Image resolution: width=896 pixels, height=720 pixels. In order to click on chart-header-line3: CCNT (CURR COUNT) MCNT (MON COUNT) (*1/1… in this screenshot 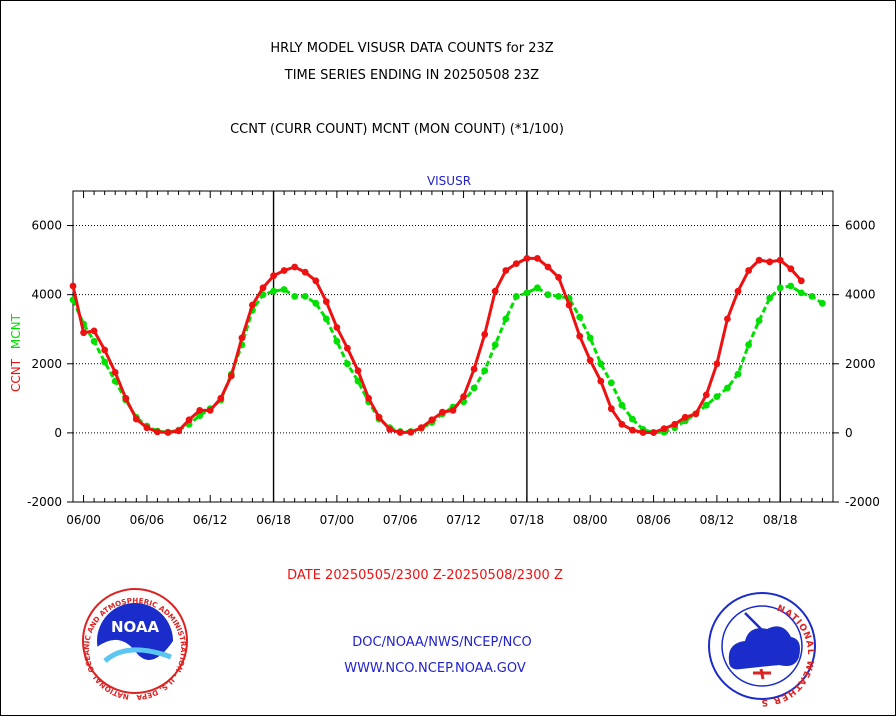, I will do `click(397, 129)`.